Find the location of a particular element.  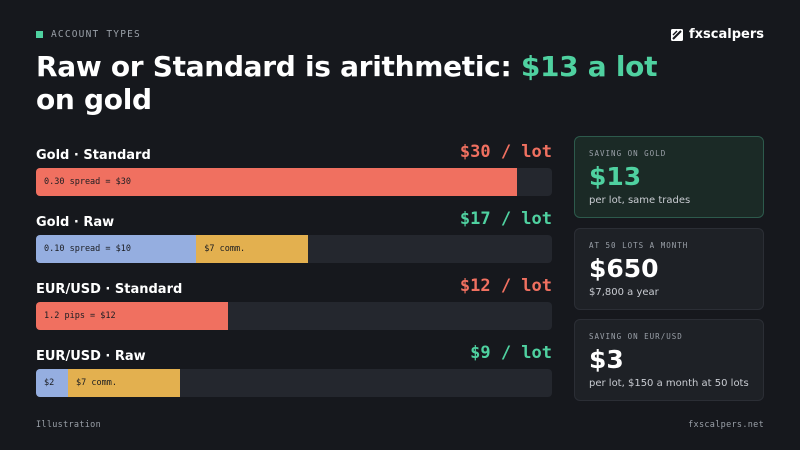

card-subtitle: per lot, same trades is located at coordinates (640, 200).